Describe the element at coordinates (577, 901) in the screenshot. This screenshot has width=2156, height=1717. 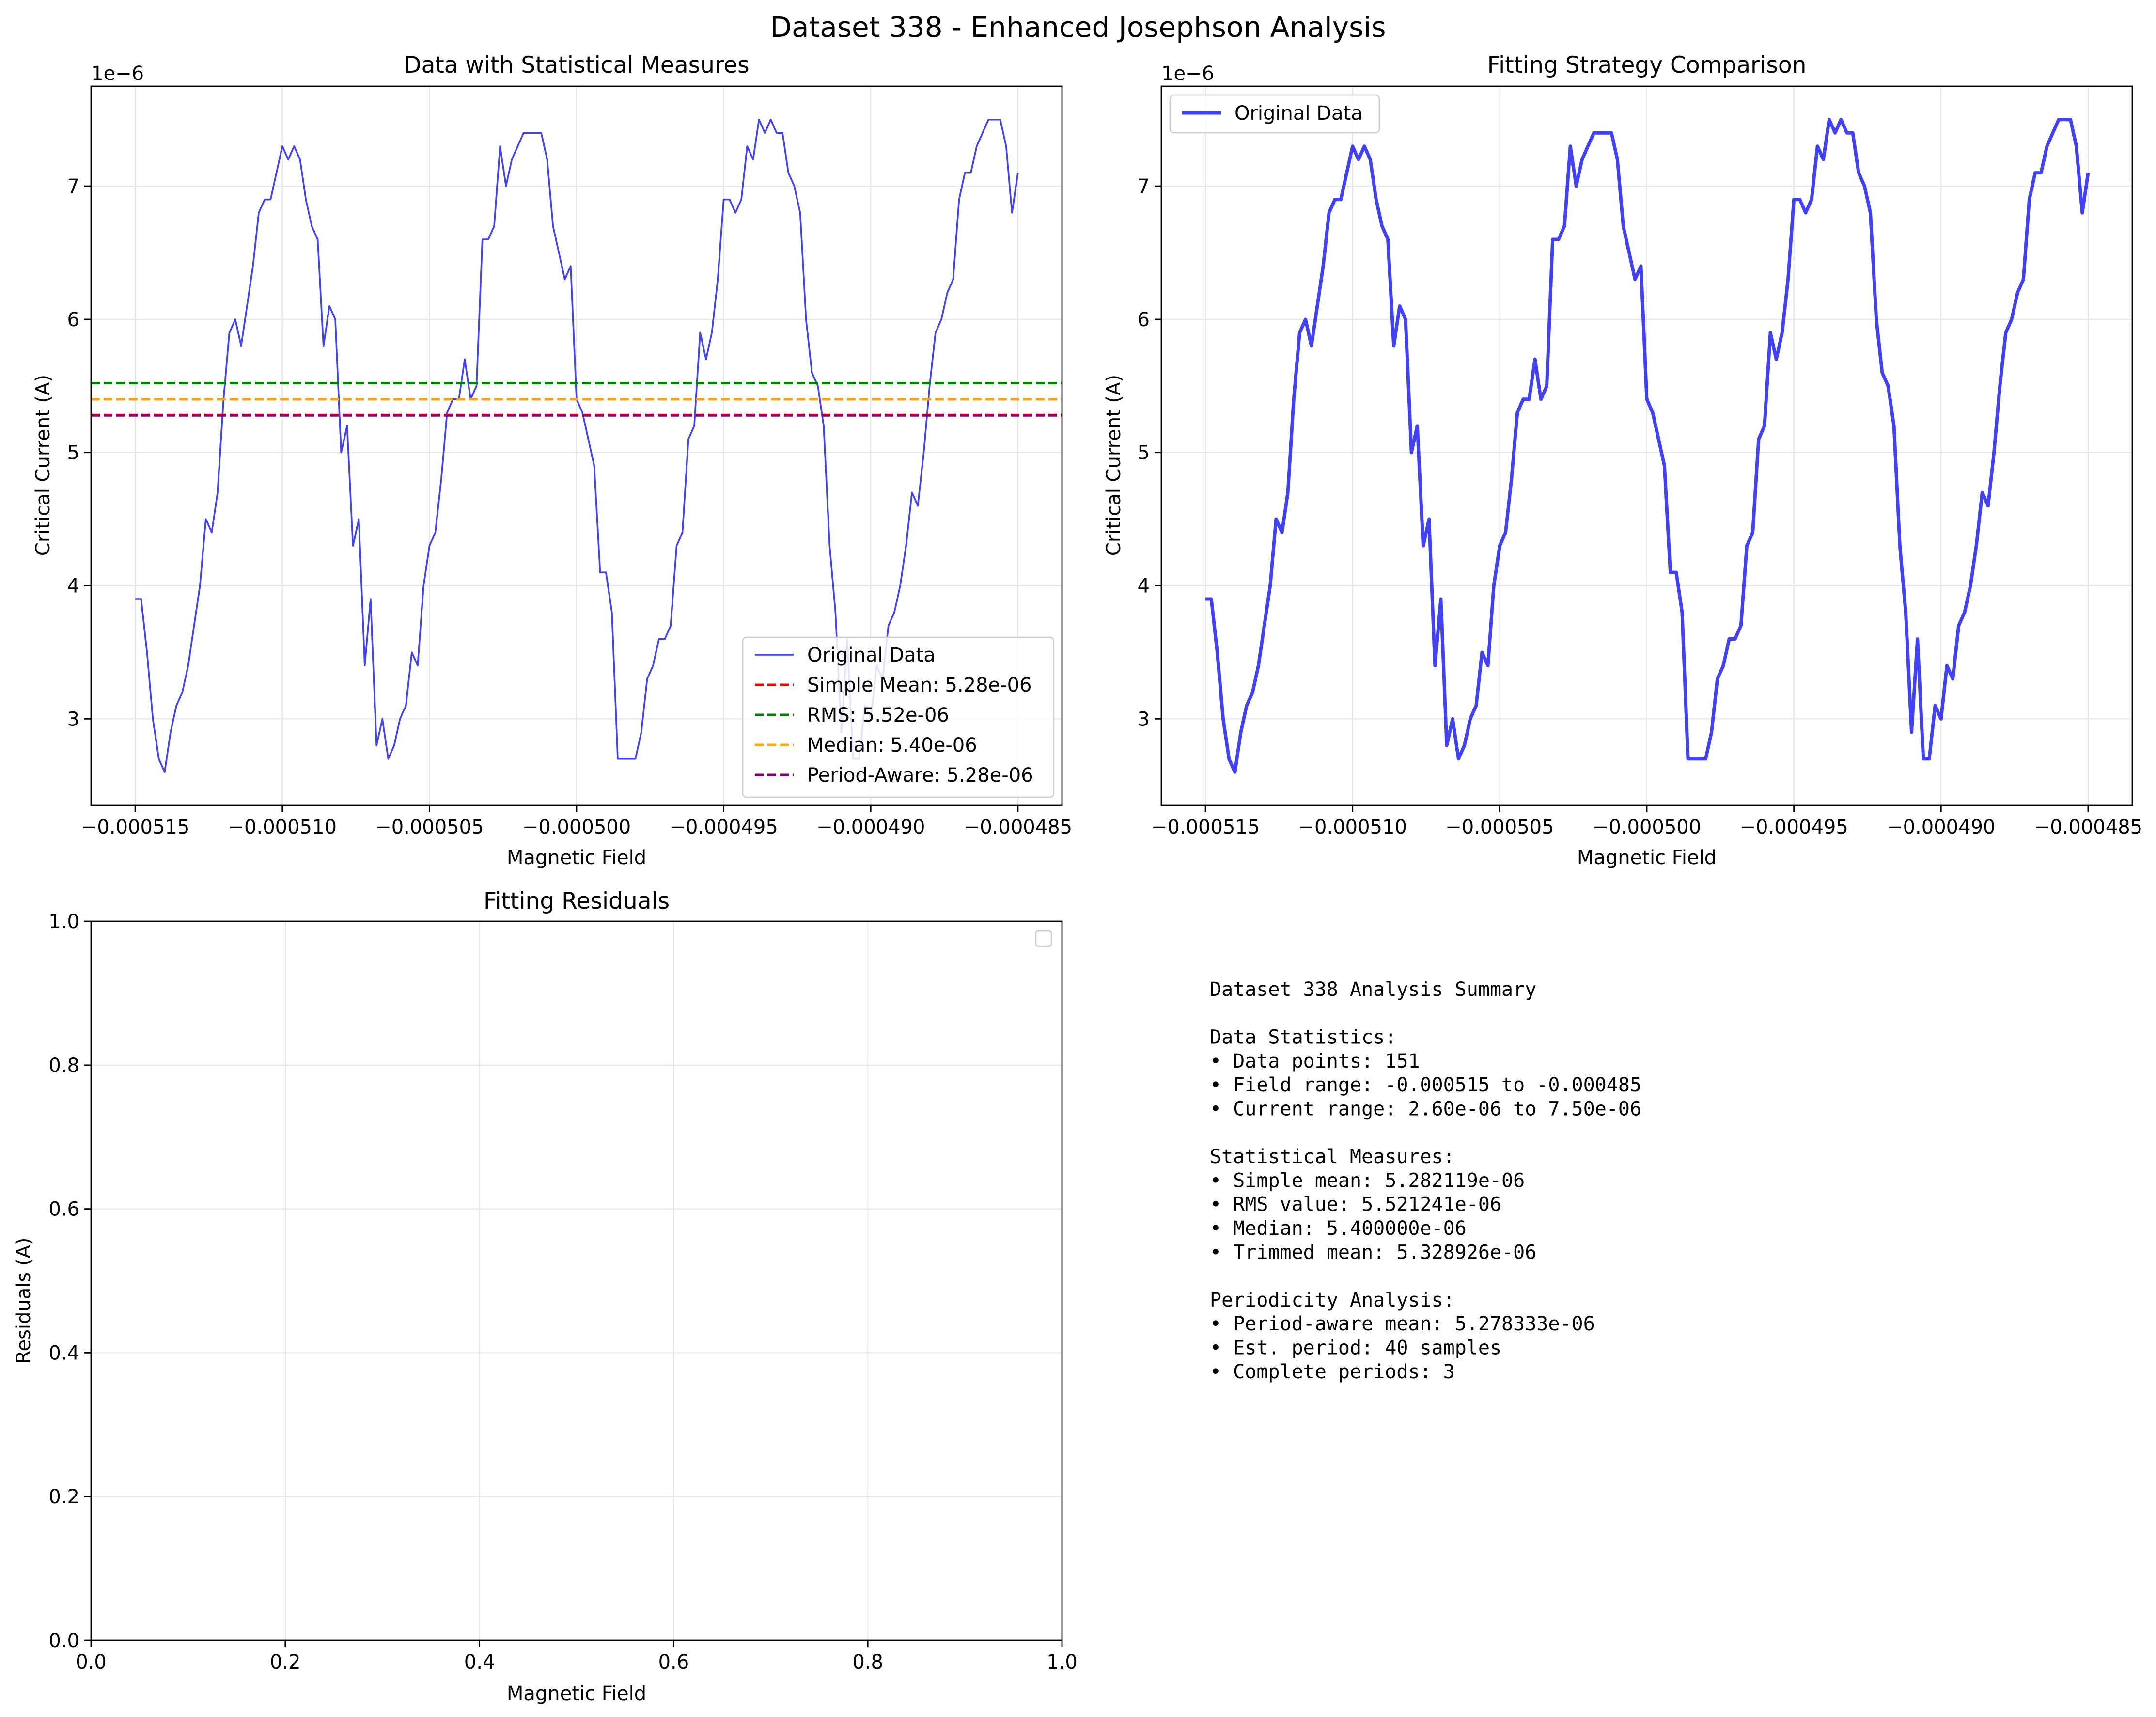
I see `panel-title: Fitting Residuals` at that location.